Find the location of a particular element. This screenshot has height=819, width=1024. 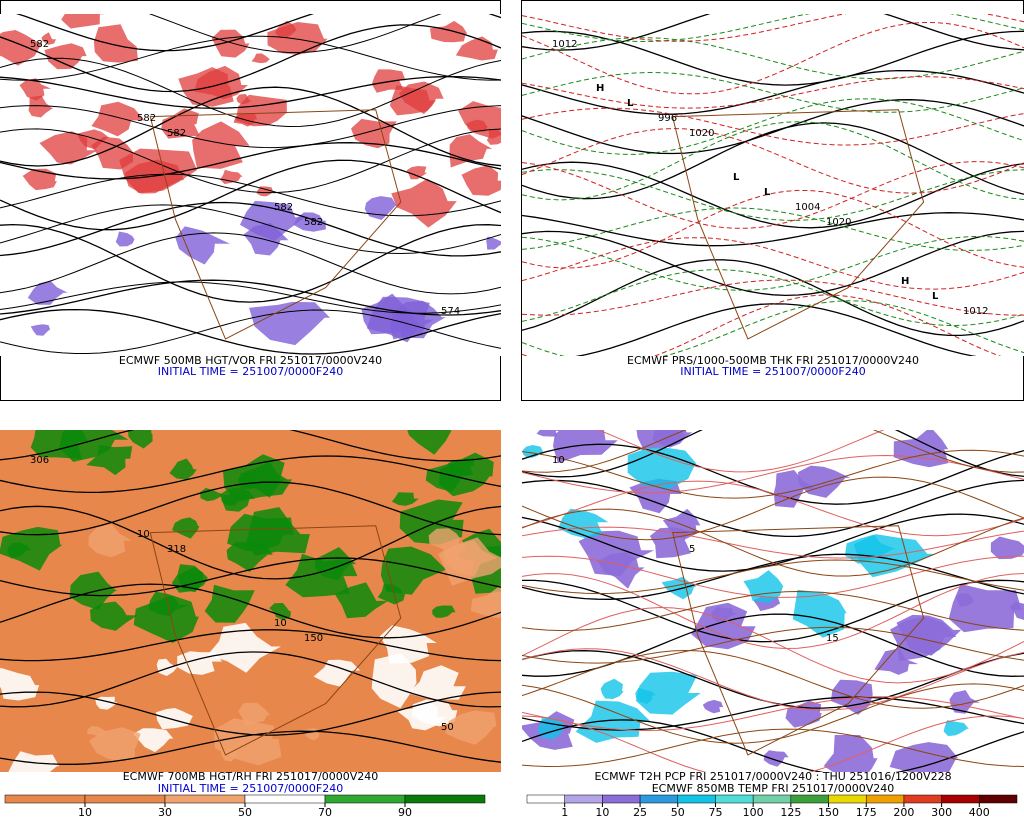

colorbar-label: 10 is located at coordinates (602, 812).